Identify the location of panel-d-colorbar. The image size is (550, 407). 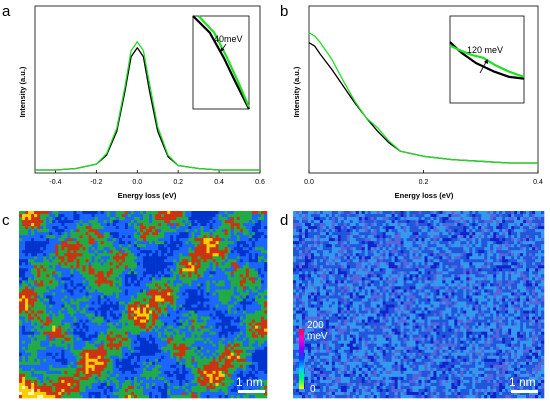
(301, 359).